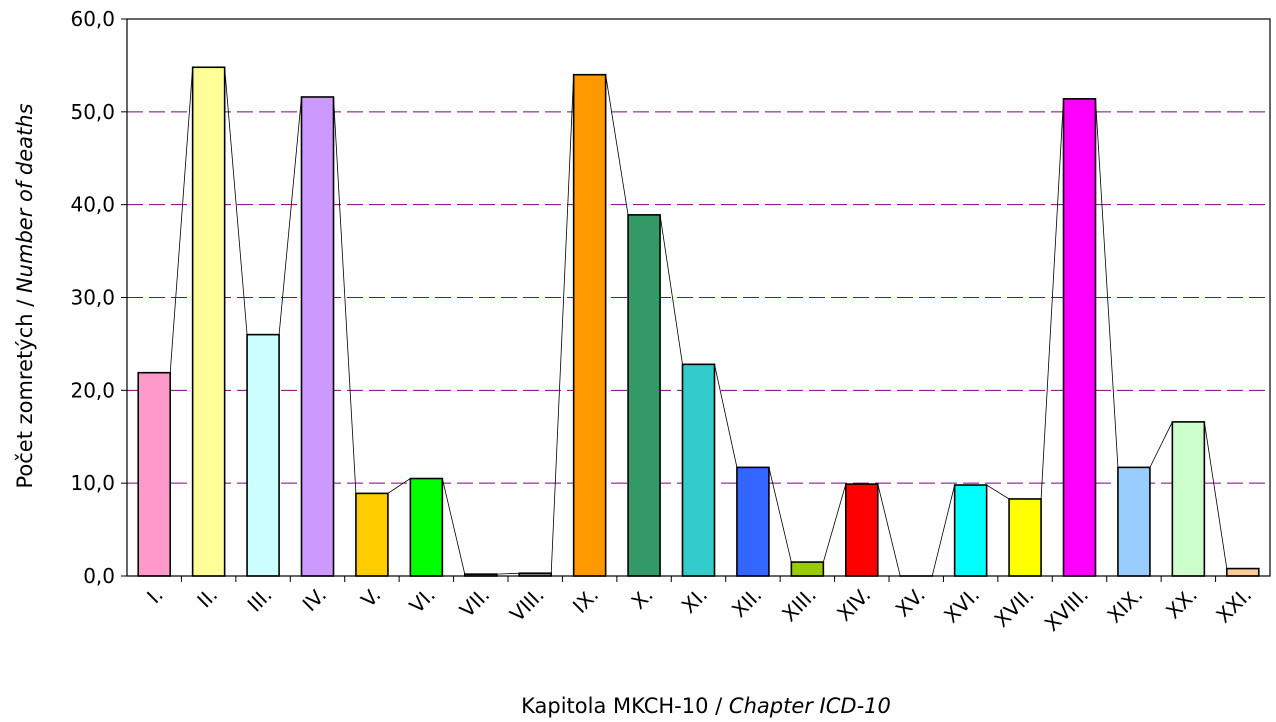  I want to click on x-tick-label: VIII., so click(527, 605).